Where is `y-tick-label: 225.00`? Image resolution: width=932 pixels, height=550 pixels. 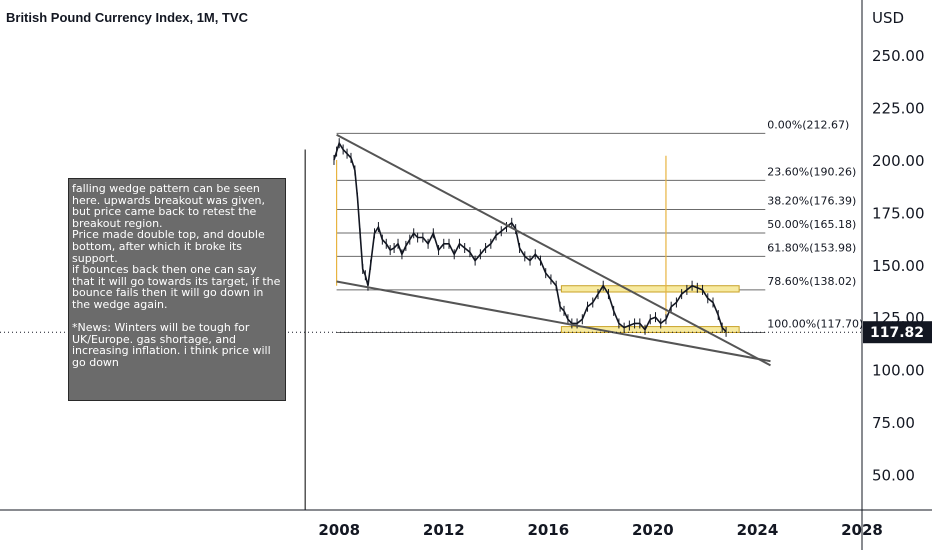
y-tick-label: 225.00 is located at coordinates (898, 109).